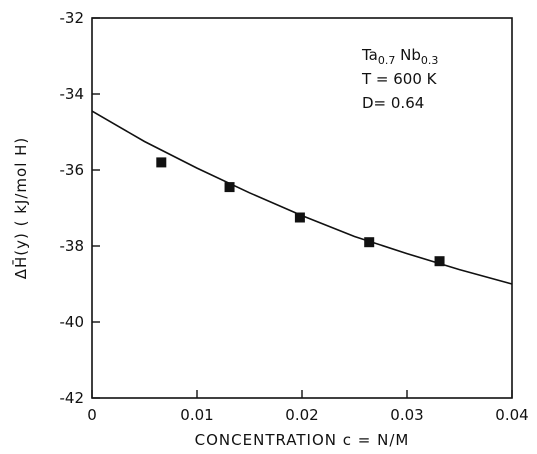  Describe the element at coordinates (196, 415) in the screenshot. I see `x-tick-label: 0.01` at that location.